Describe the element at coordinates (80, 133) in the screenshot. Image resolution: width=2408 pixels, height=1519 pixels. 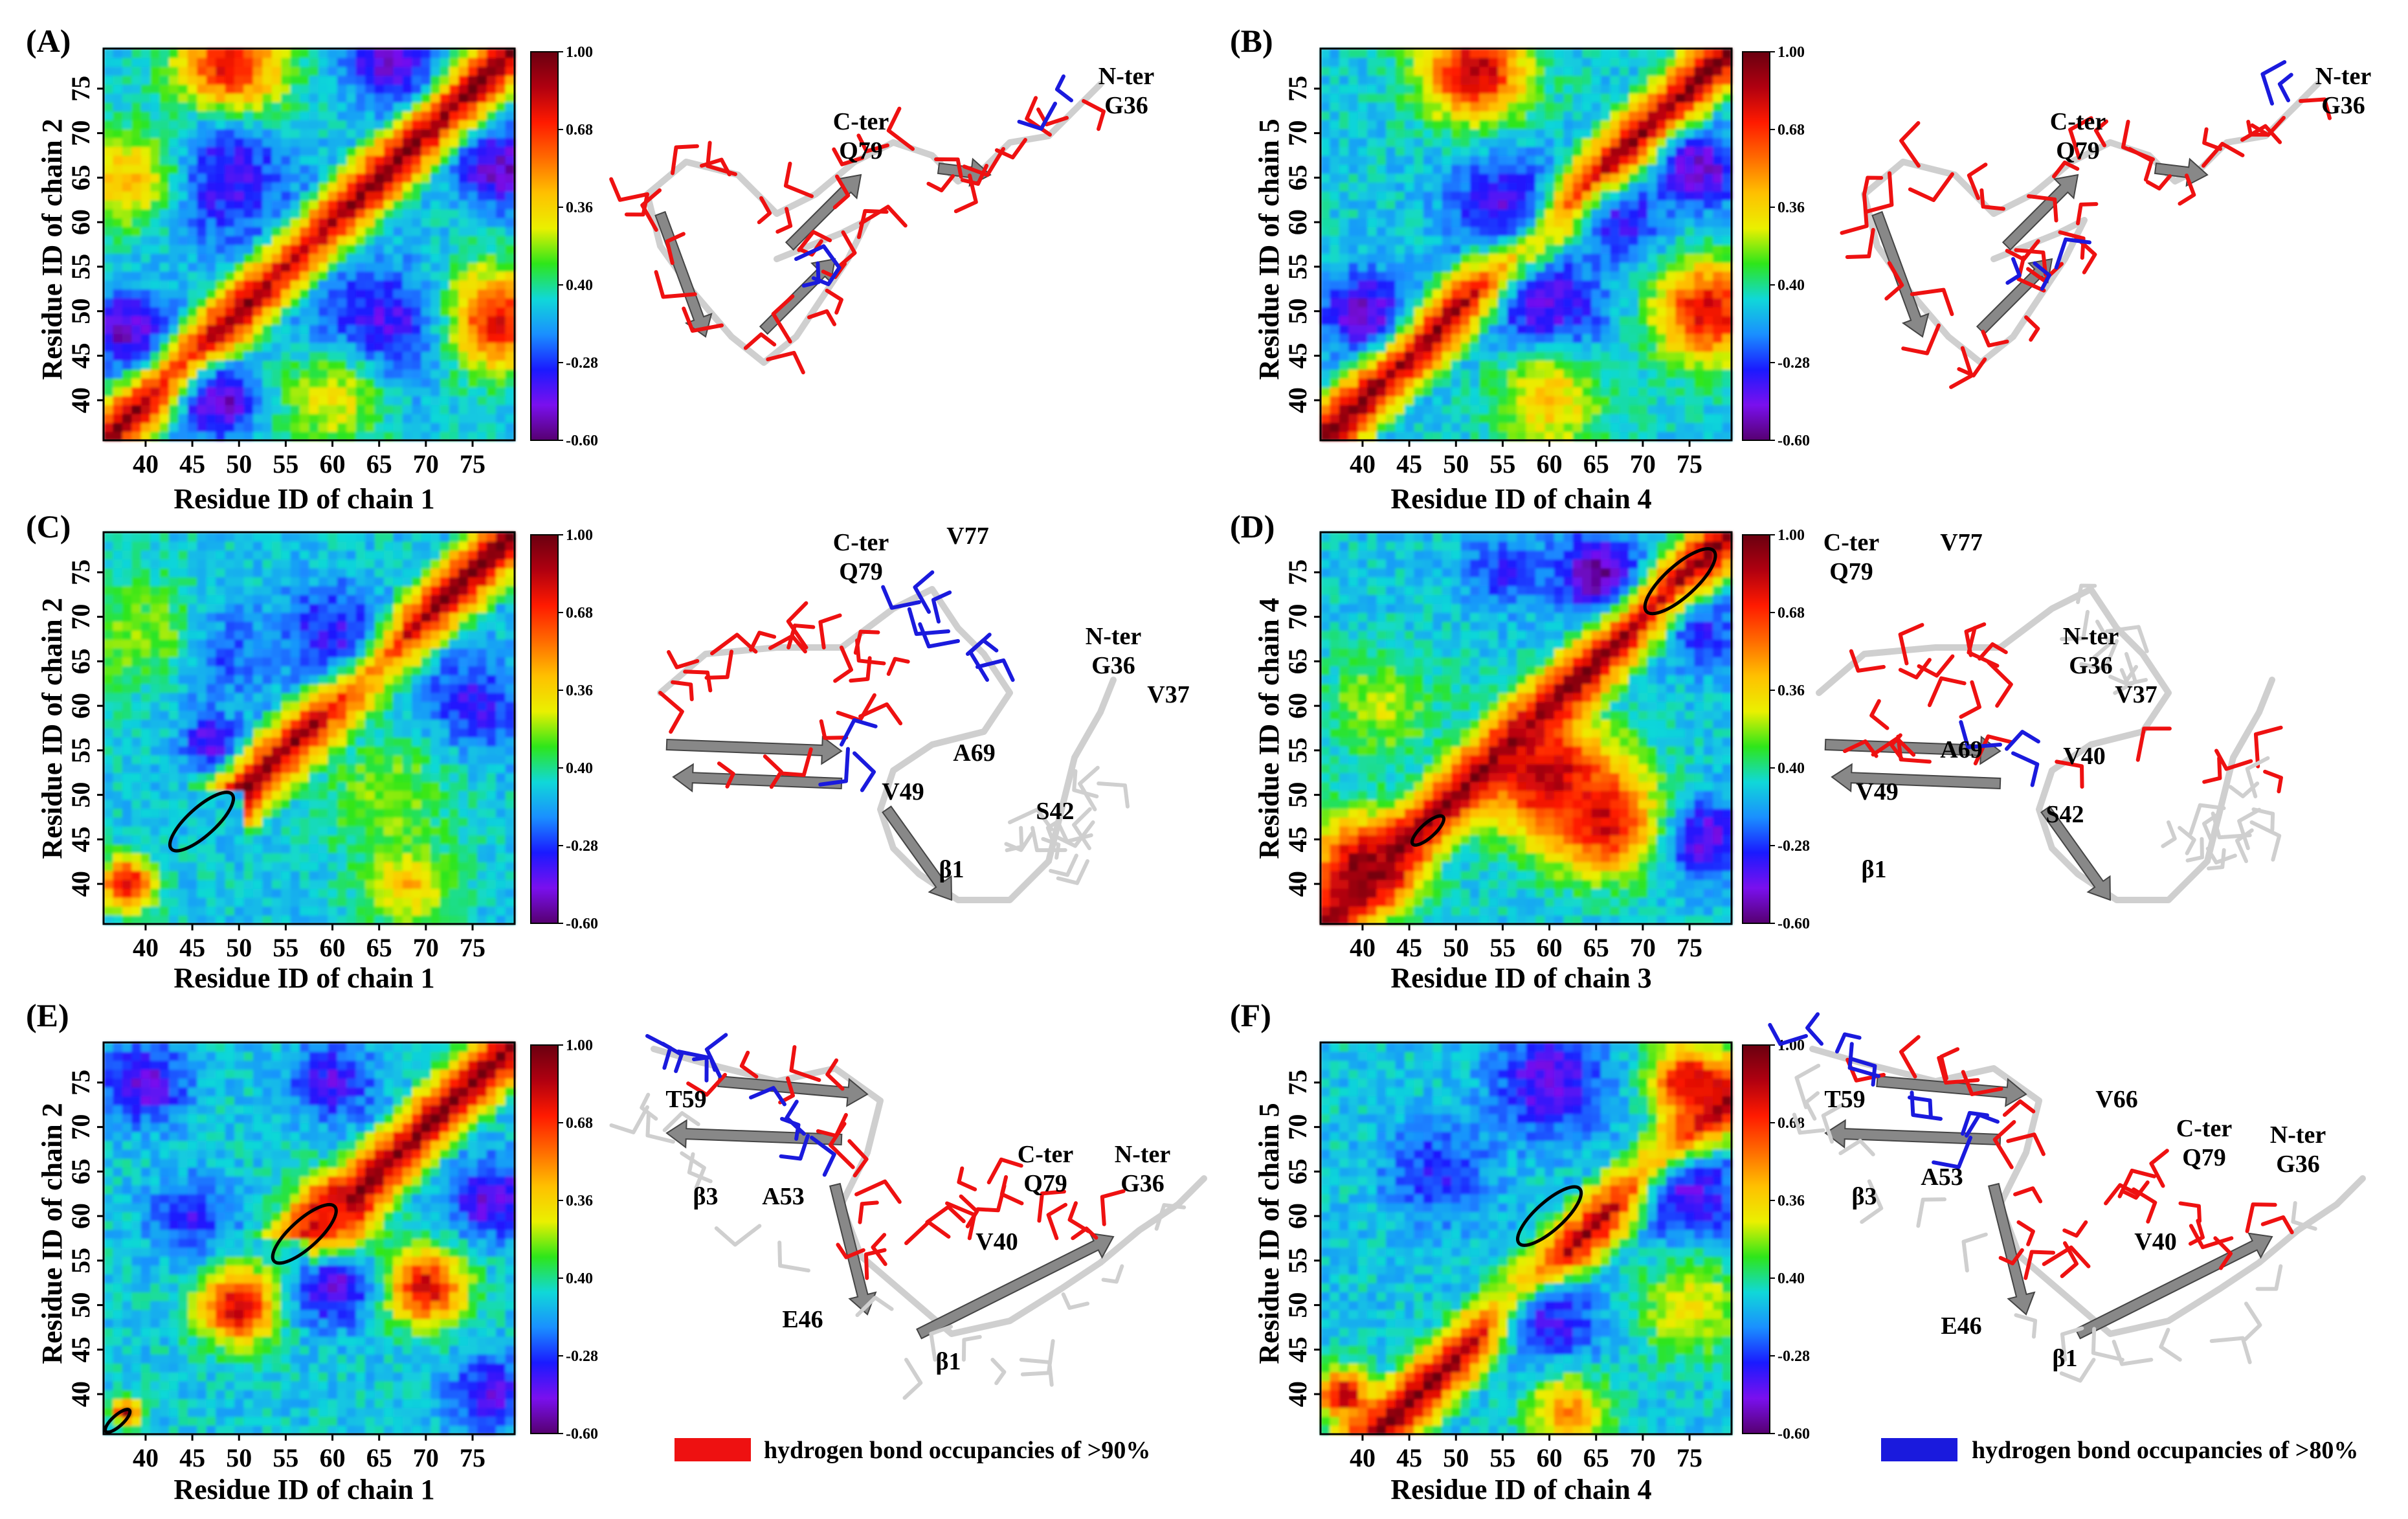
I see `y-tick-label: 70` at that location.